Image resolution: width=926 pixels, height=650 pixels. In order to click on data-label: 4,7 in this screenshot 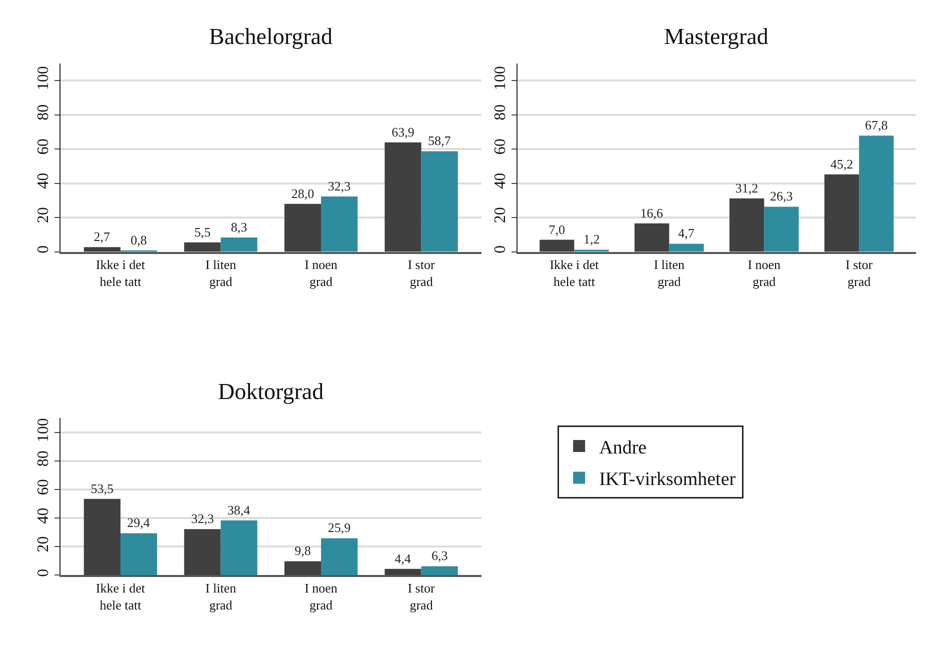, I will do `click(686, 233)`.